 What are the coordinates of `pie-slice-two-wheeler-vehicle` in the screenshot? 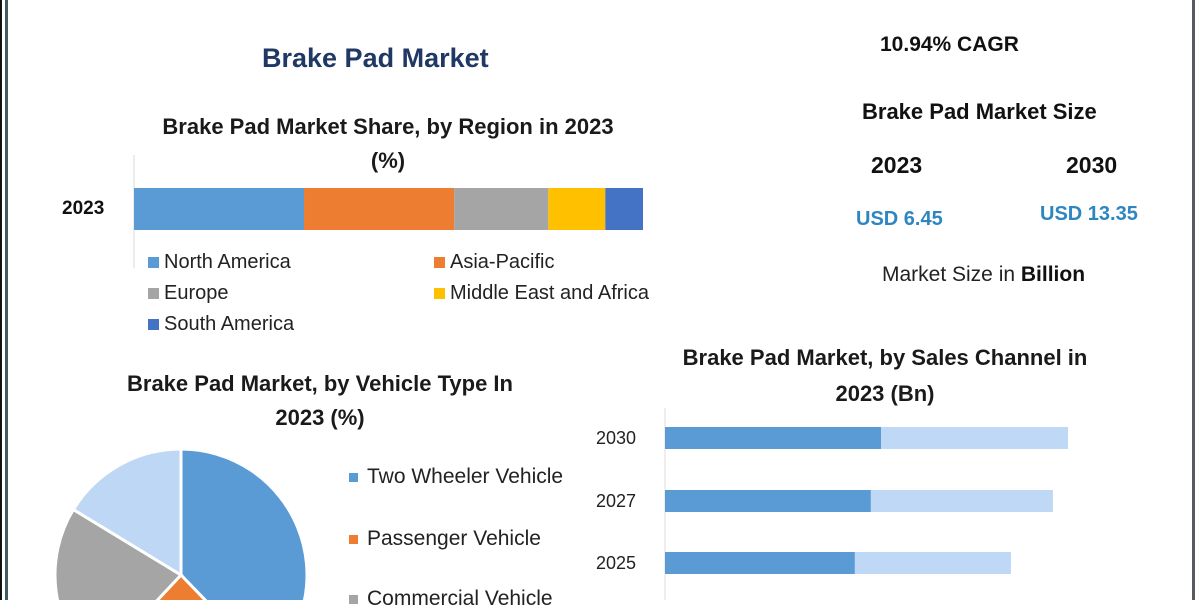 It's located at (244, 523).